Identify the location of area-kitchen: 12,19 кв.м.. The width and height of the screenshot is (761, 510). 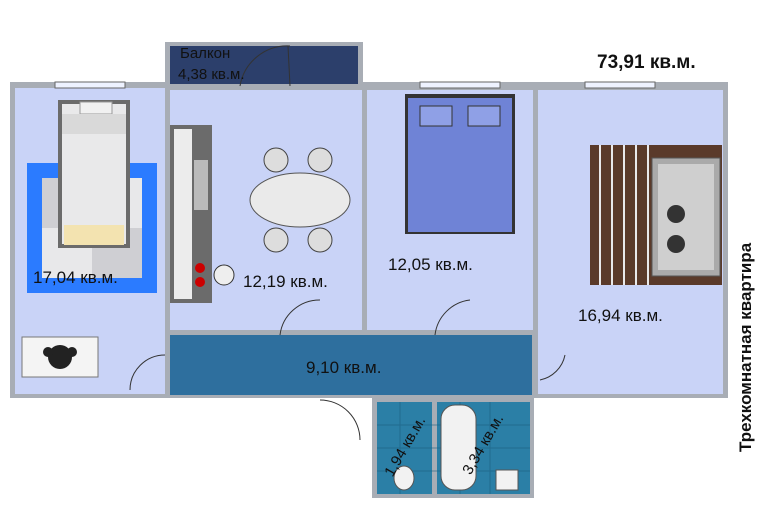
(285, 281).